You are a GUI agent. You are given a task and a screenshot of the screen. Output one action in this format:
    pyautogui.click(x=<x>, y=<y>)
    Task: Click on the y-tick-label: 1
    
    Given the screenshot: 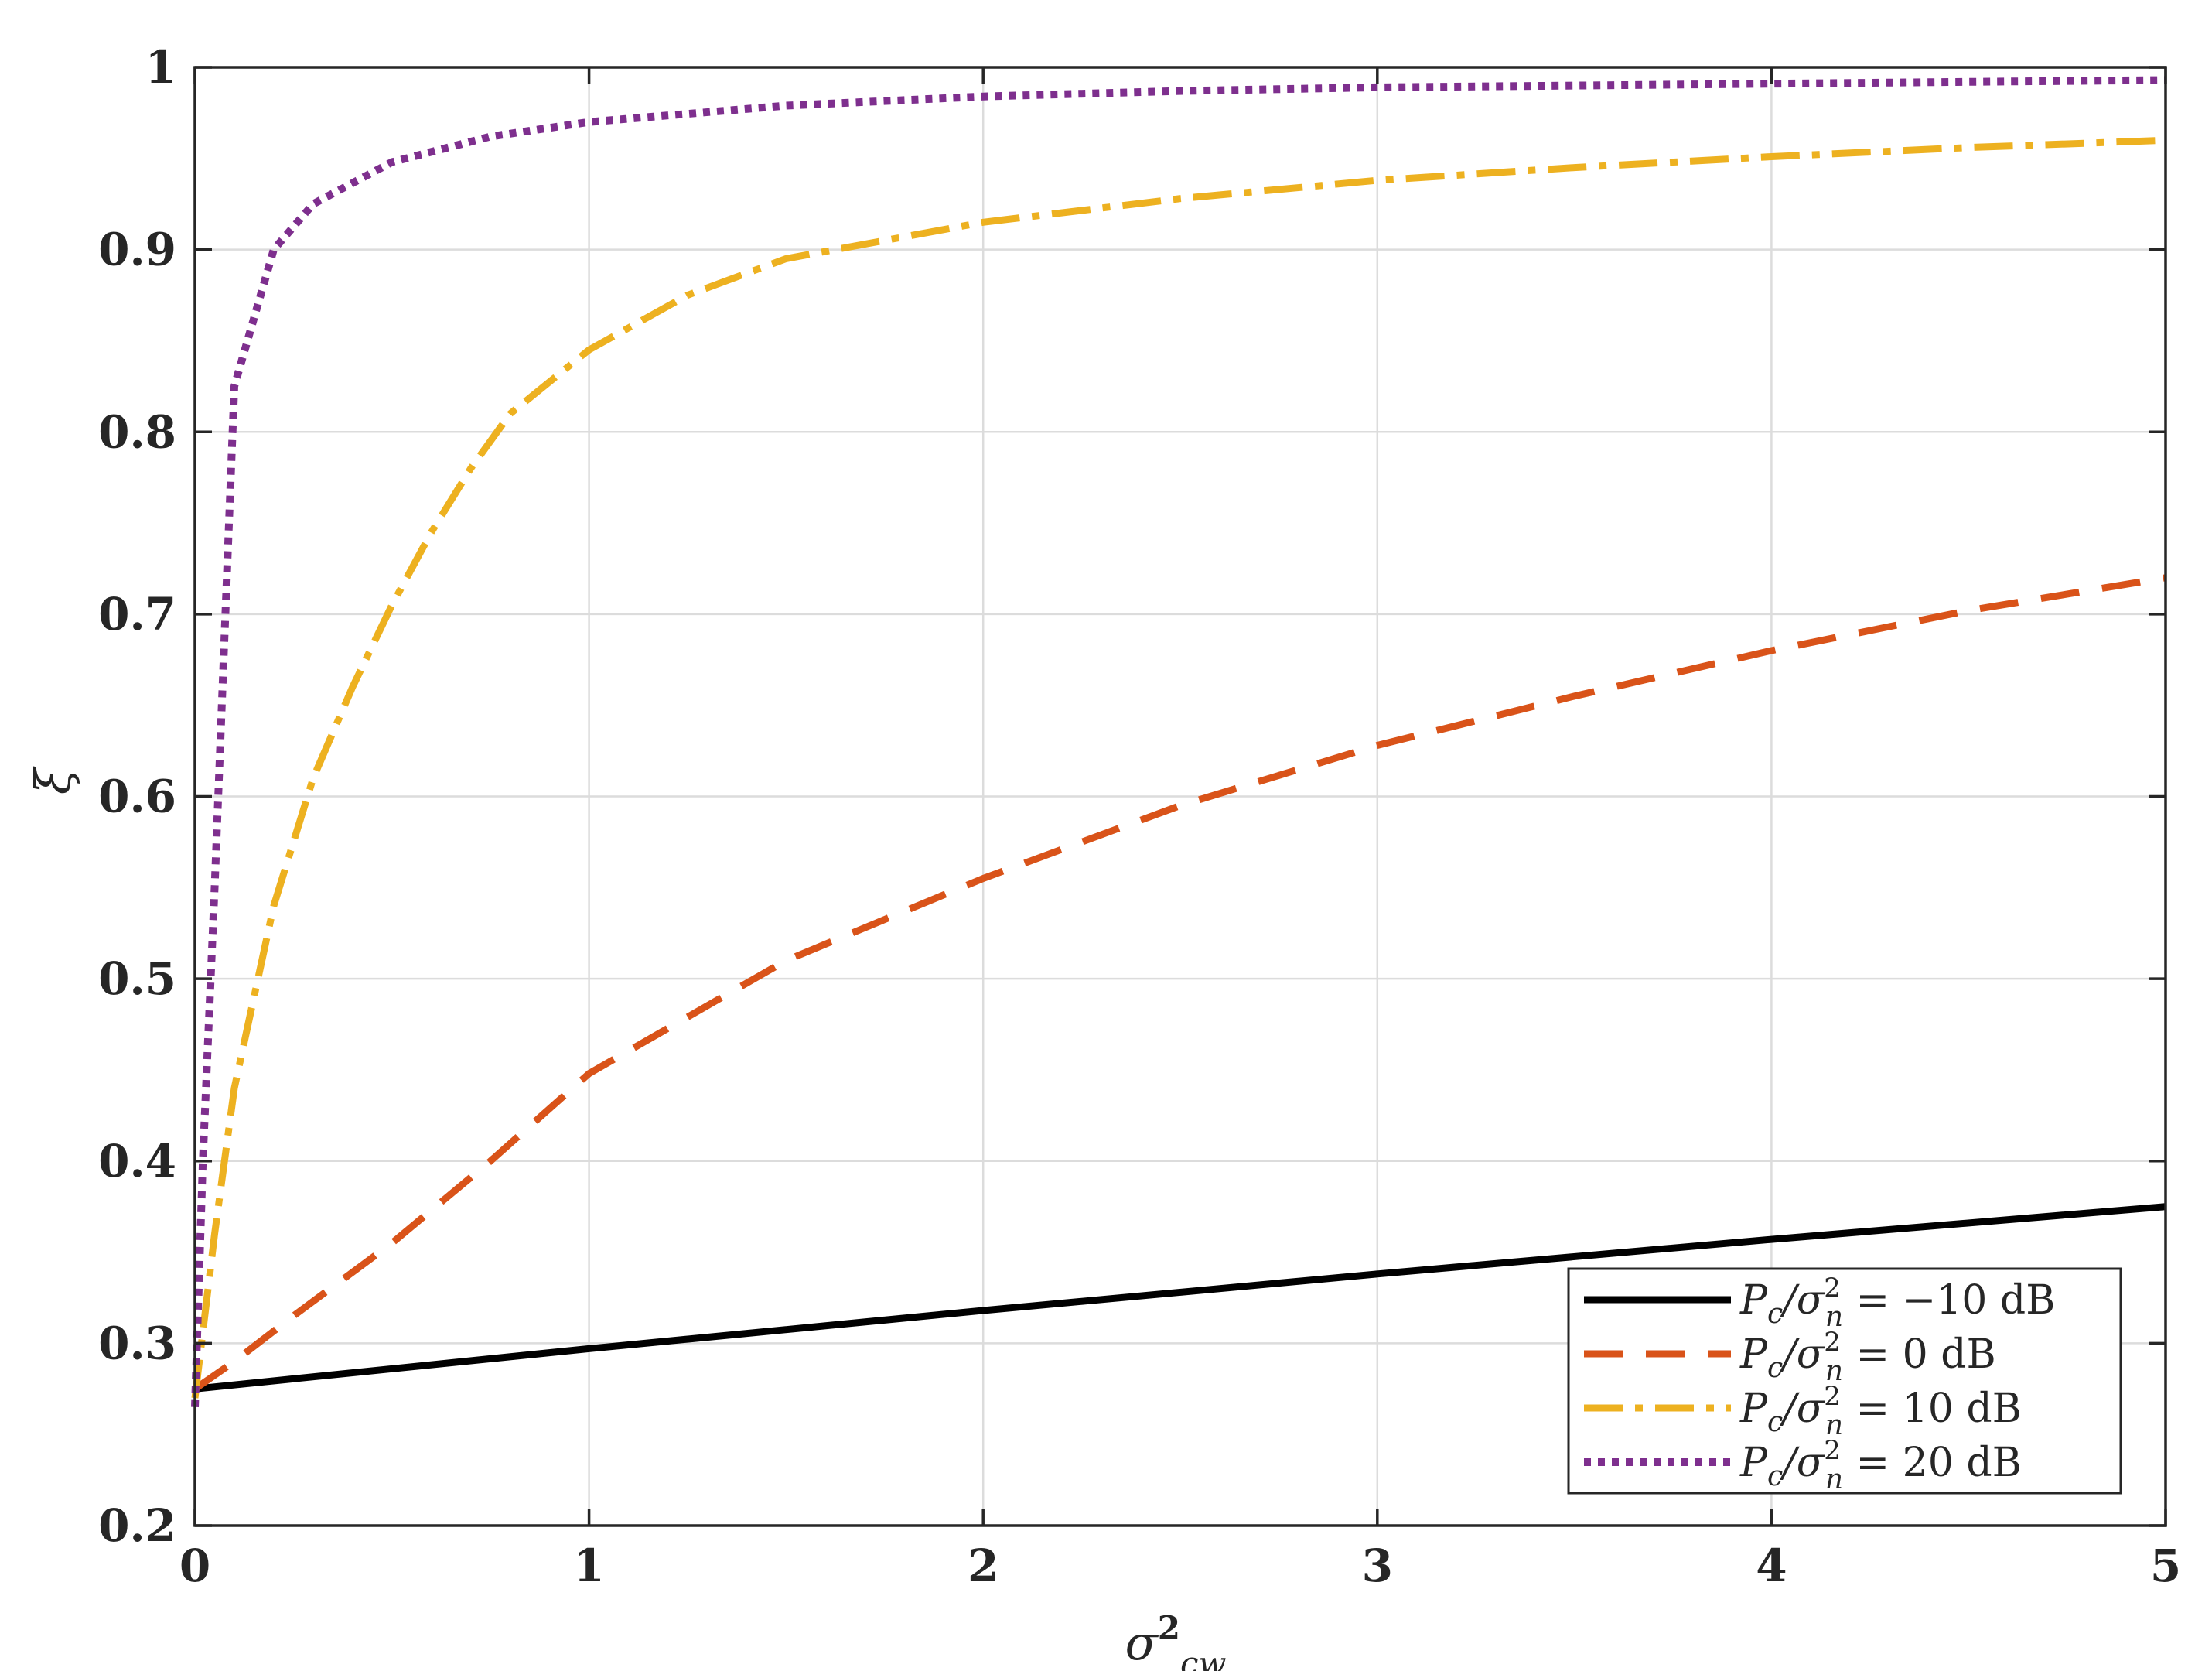 What is the action you would take?
    pyautogui.click(x=160, y=67)
    